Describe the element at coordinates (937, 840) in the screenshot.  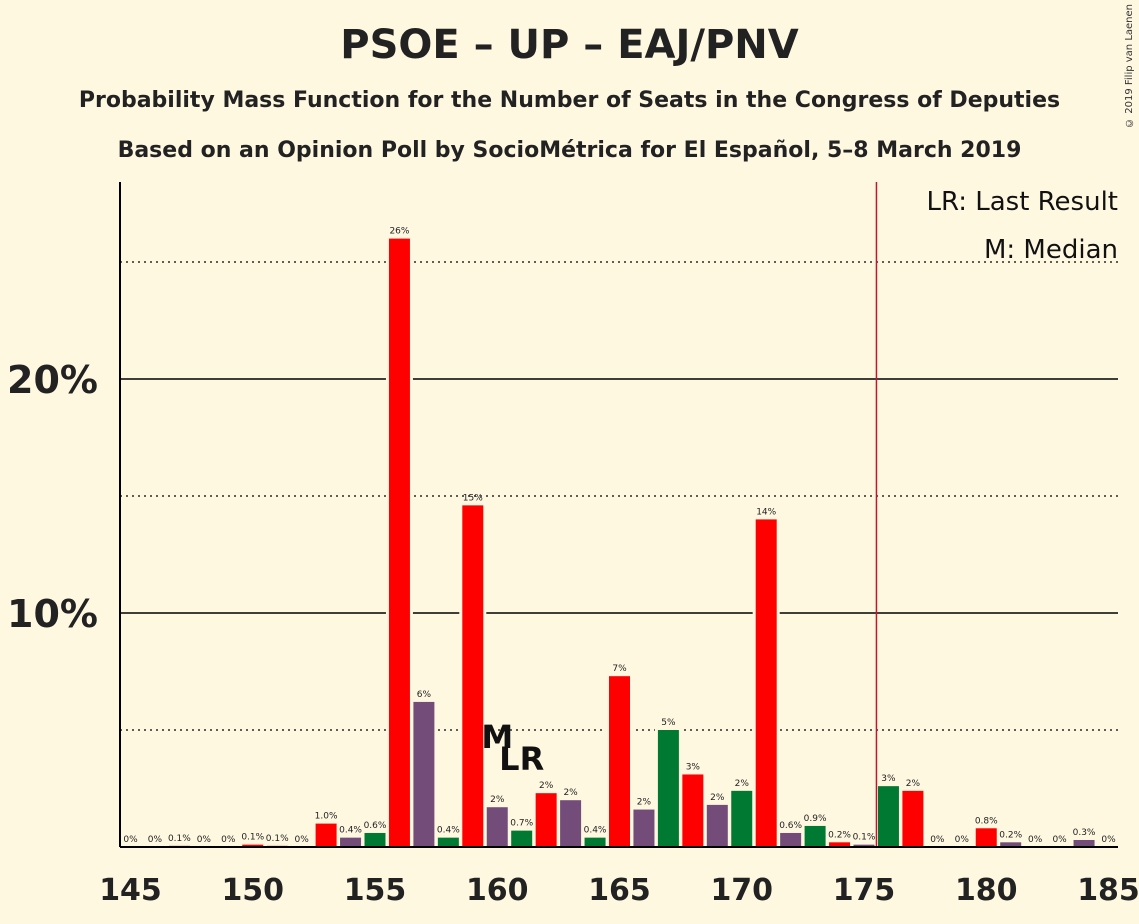
I see `bar-label-178: 0%` at that location.